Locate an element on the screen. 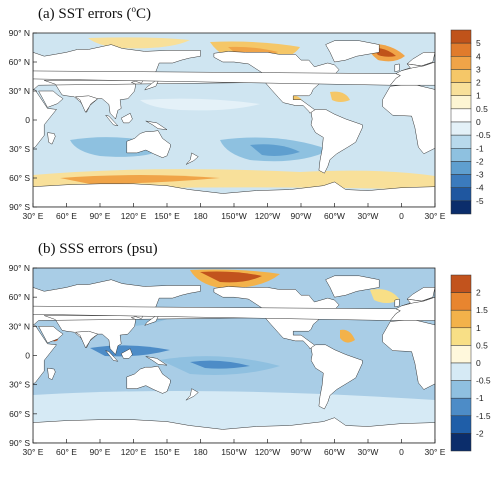 Image resolution: width=500 pixels, height=487 pixels. land-greenland is located at coordinates (352, 51).